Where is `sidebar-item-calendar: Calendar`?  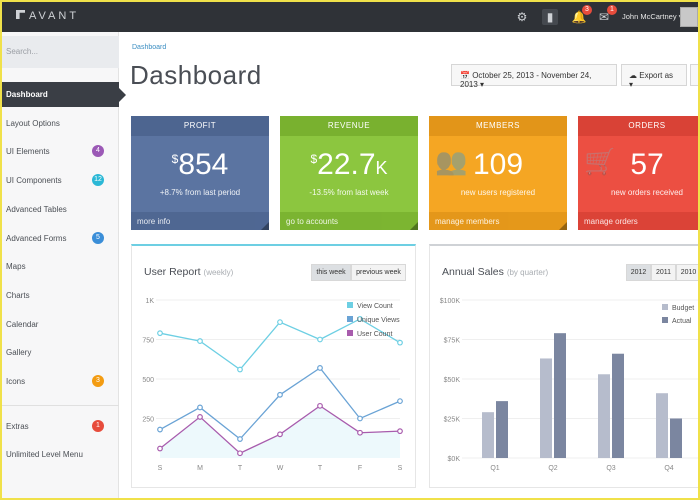 sidebar-item-calendar: Calendar is located at coordinates (60, 324).